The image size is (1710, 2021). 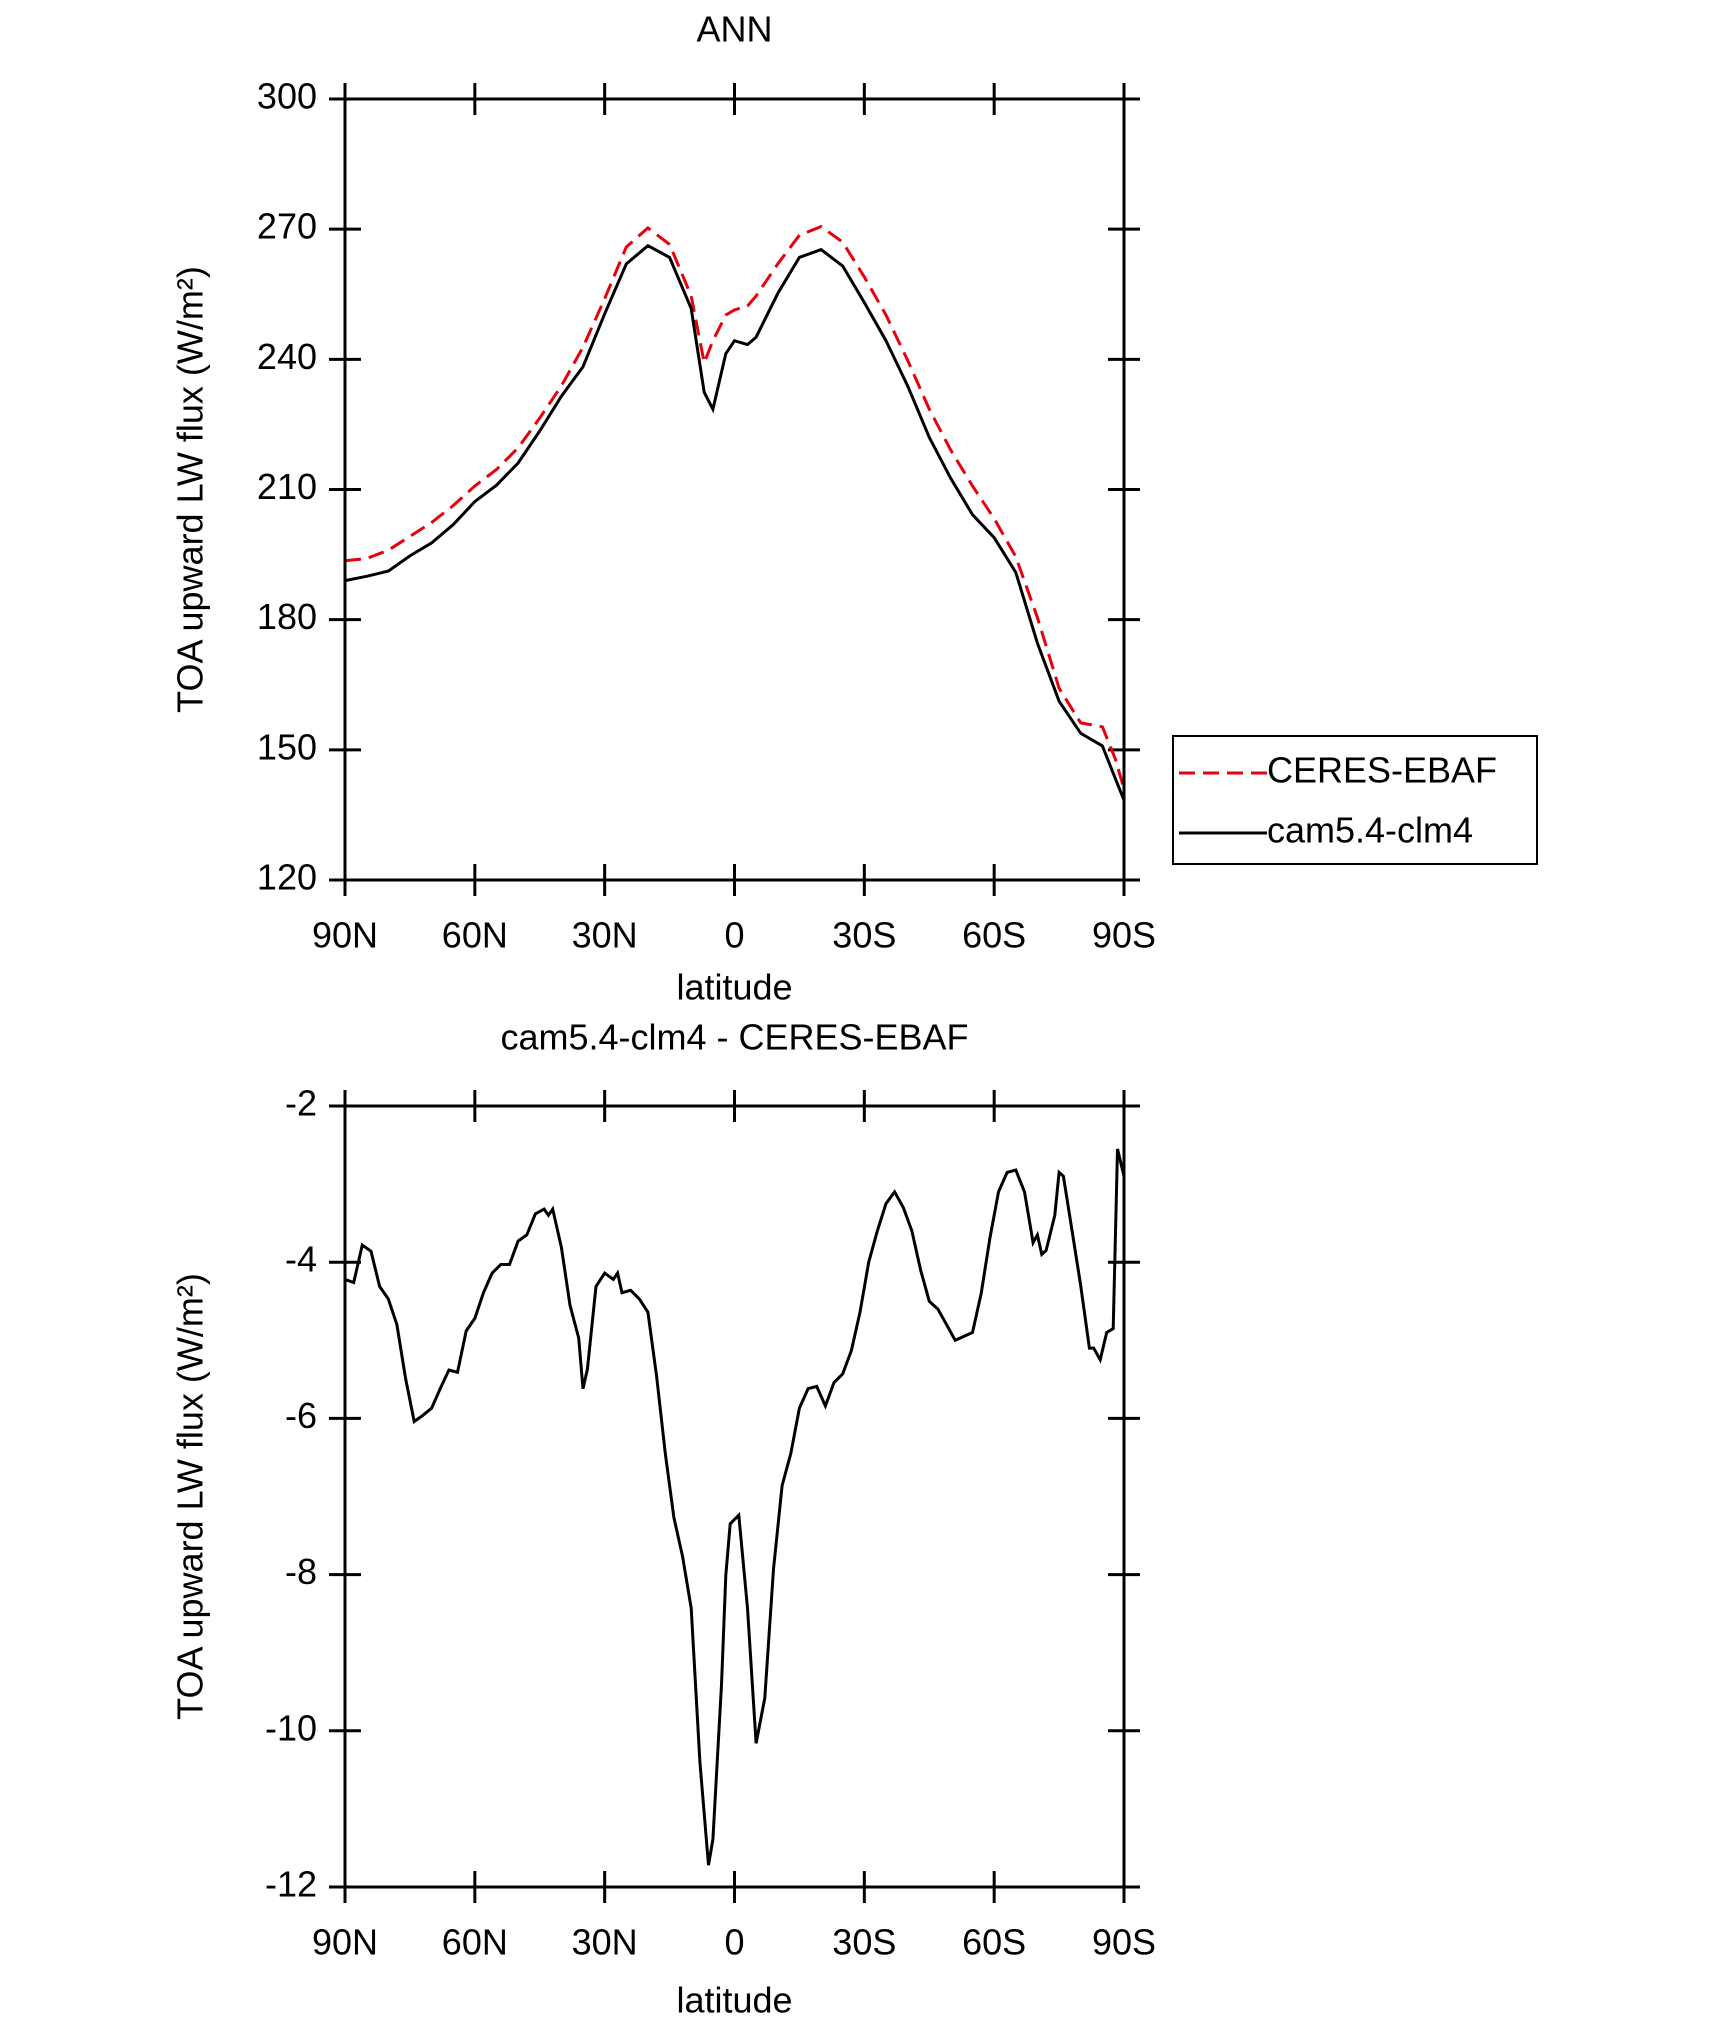 What do you see at coordinates (301, 1259) in the screenshot?
I see `y-tick-label: -4` at bounding box center [301, 1259].